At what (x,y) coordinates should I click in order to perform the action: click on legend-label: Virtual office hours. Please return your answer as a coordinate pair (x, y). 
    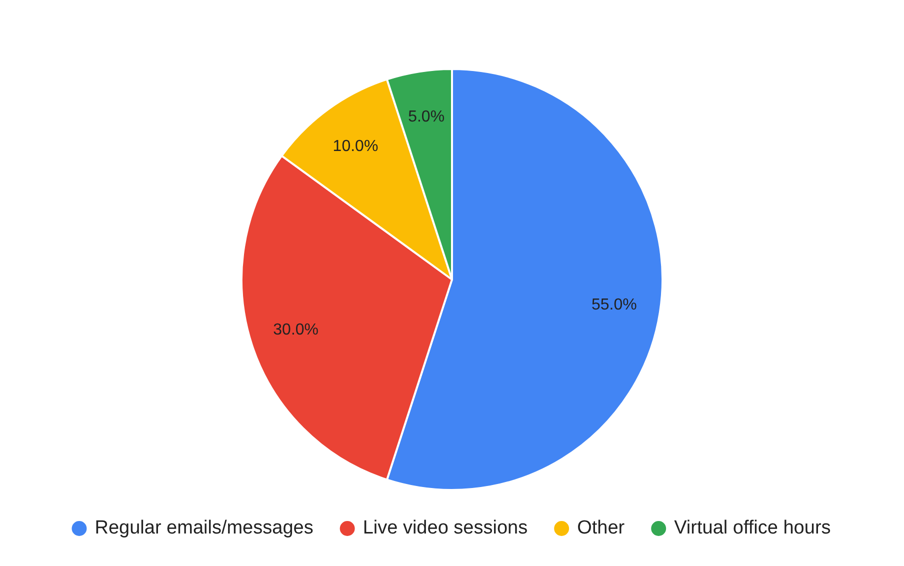
    Looking at the image, I should click on (752, 528).